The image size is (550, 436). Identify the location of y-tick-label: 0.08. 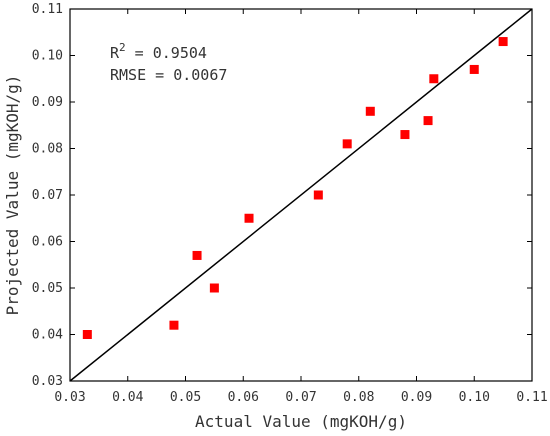
(47, 149).